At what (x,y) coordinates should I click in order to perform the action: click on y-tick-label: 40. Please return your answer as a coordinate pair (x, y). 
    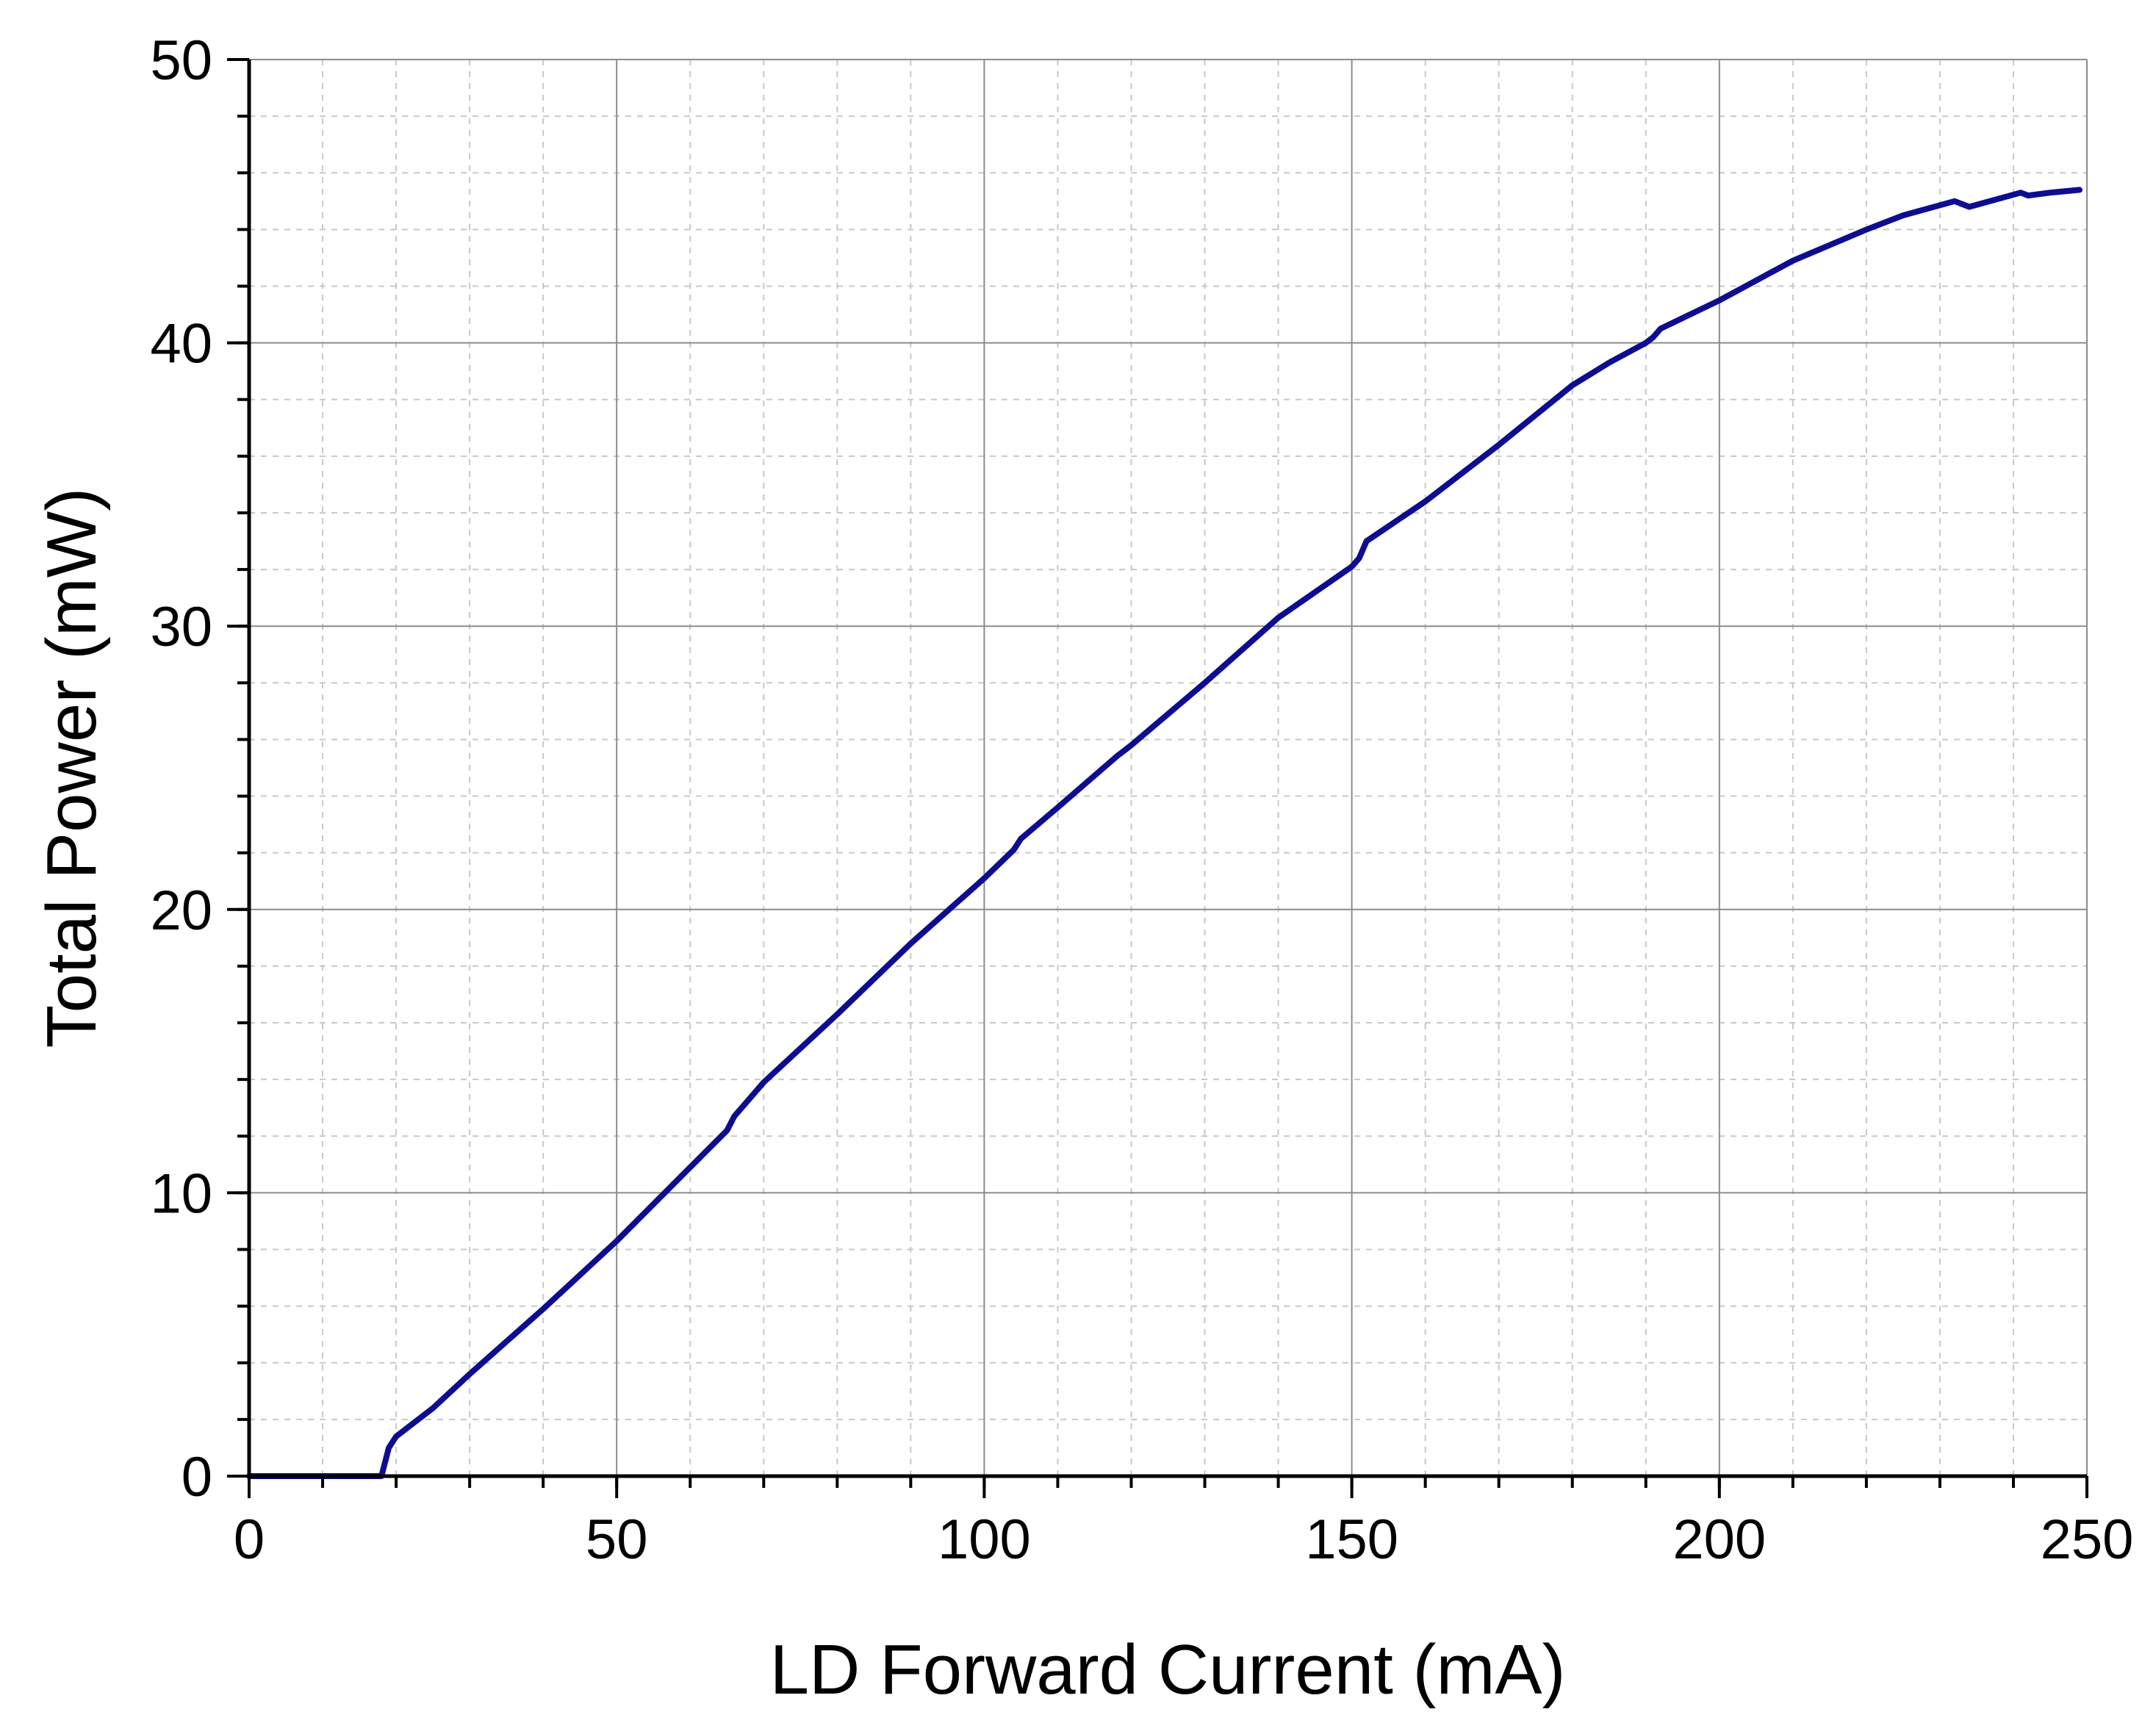
    Looking at the image, I should click on (181, 344).